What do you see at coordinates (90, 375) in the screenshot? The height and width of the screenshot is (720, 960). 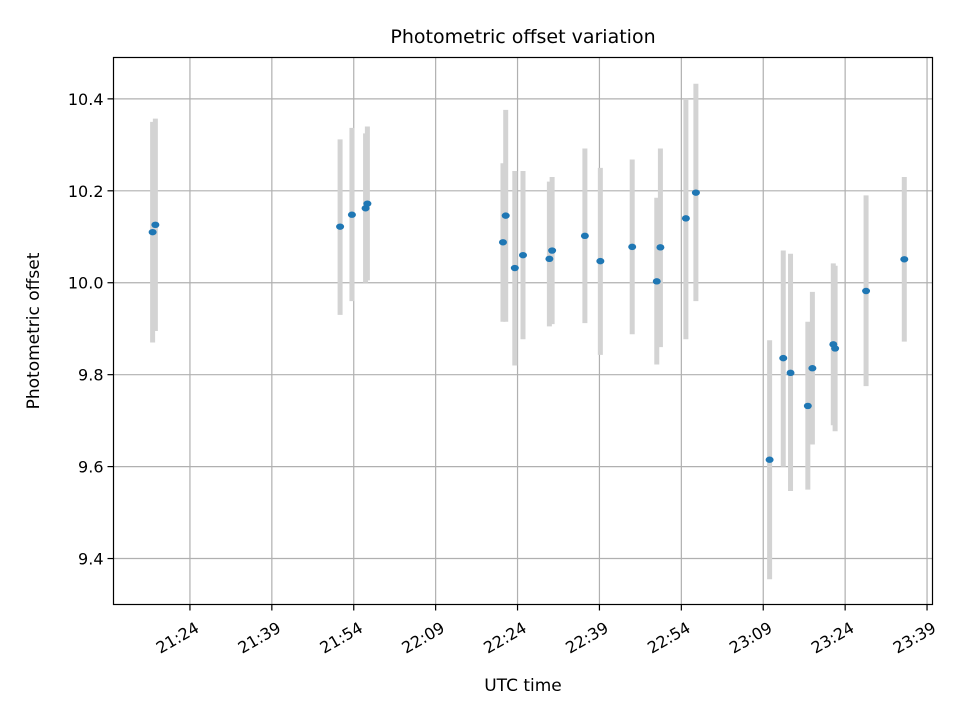 I see `y-tick-label: 9.8` at bounding box center [90, 375].